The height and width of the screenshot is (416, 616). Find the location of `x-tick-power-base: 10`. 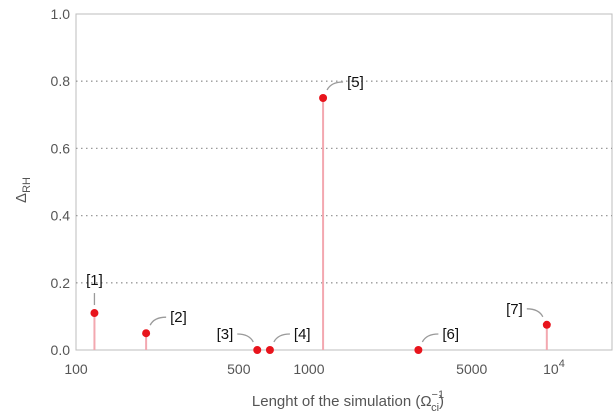

x-tick-power-base: 10 is located at coordinates (551, 369).